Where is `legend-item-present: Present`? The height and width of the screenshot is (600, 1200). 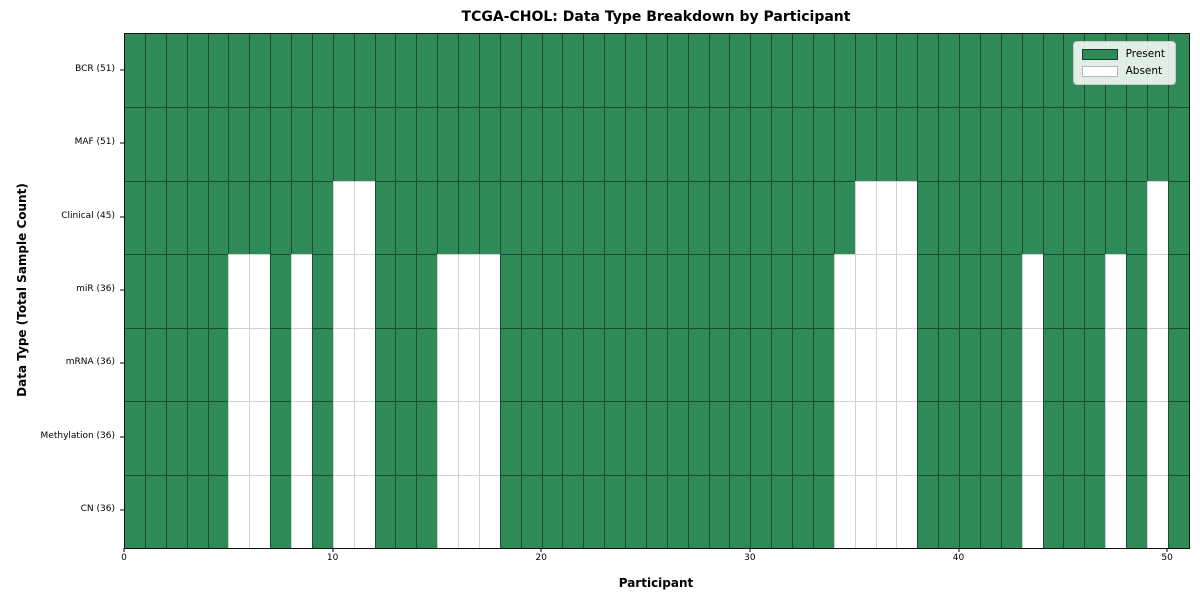
legend-item-present: Present is located at coordinates (1123, 54).